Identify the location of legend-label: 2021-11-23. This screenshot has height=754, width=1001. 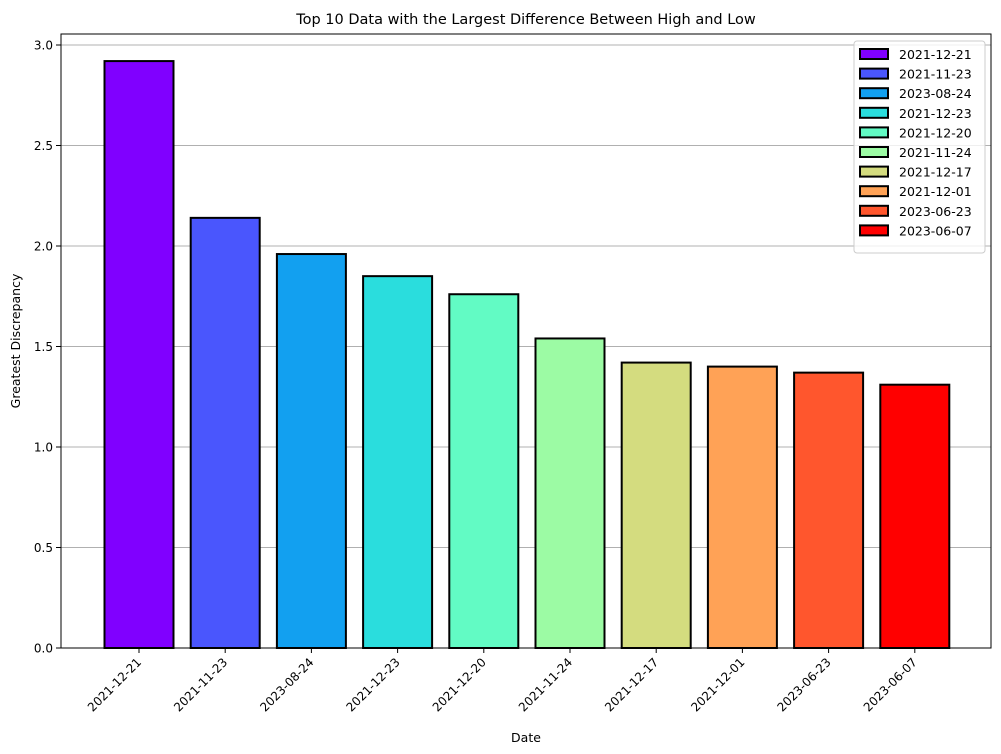
(935, 74).